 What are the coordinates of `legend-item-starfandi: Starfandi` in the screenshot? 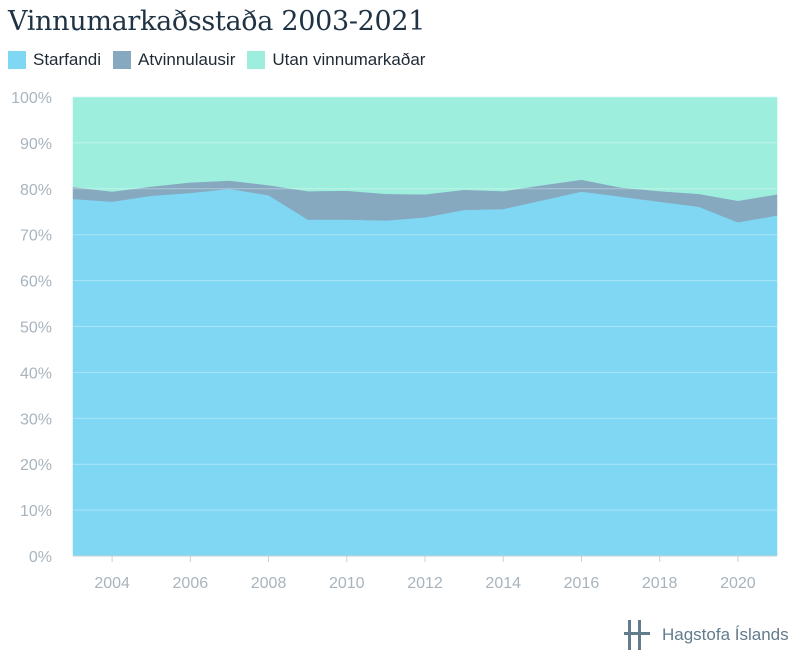 It's located at (54, 60).